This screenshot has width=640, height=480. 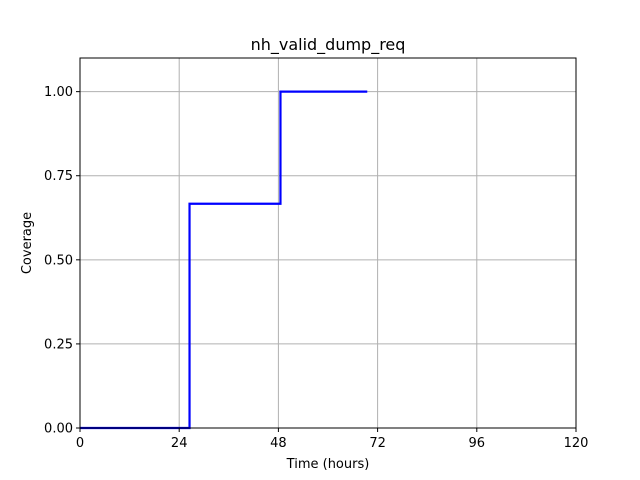 I want to click on x-tick-label: 96, so click(x=477, y=443).